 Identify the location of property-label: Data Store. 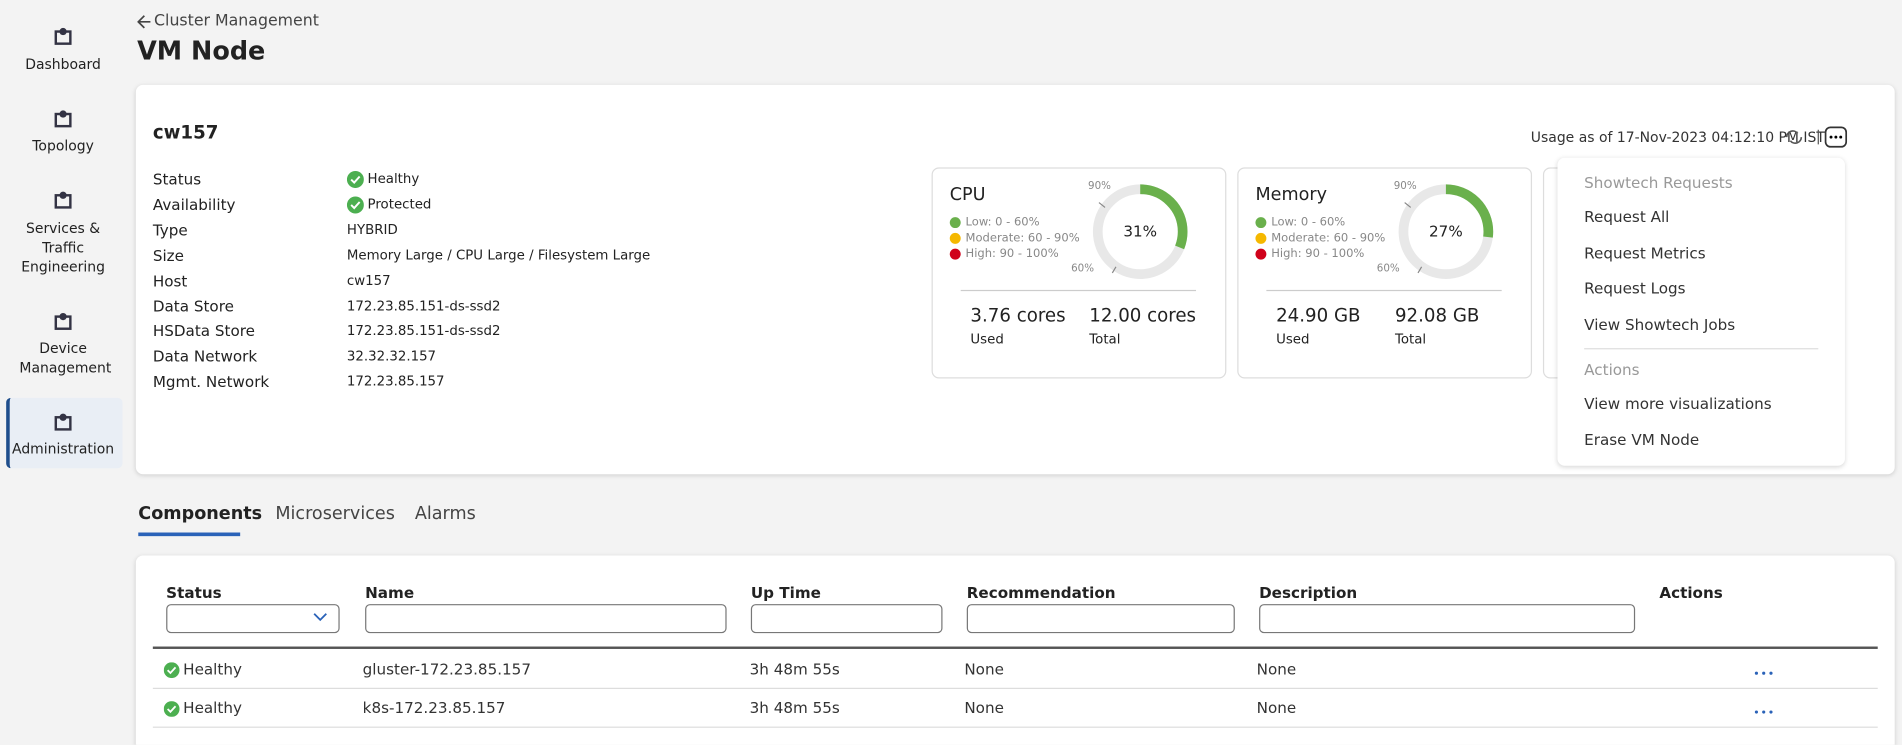
(193, 306).